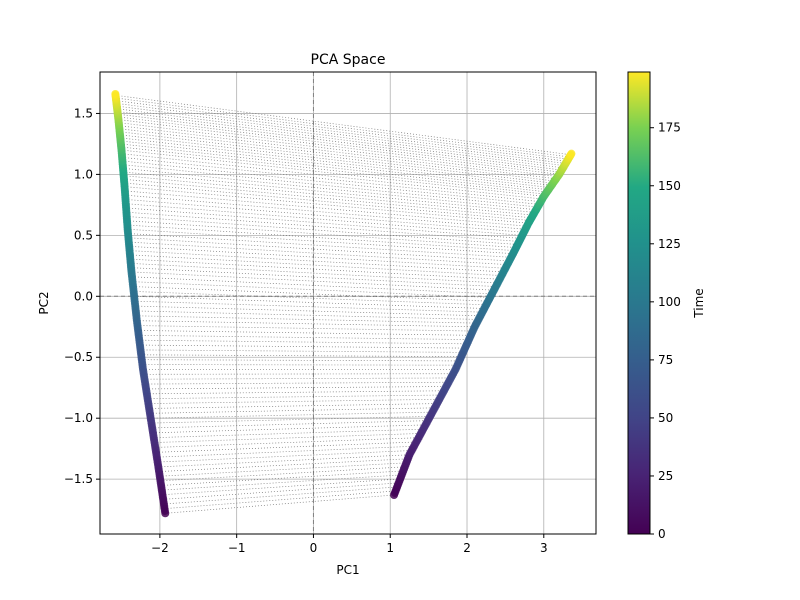 Image resolution: width=800 pixels, height=600 pixels. I want to click on colorbar-tick-label: 0, so click(662, 534).